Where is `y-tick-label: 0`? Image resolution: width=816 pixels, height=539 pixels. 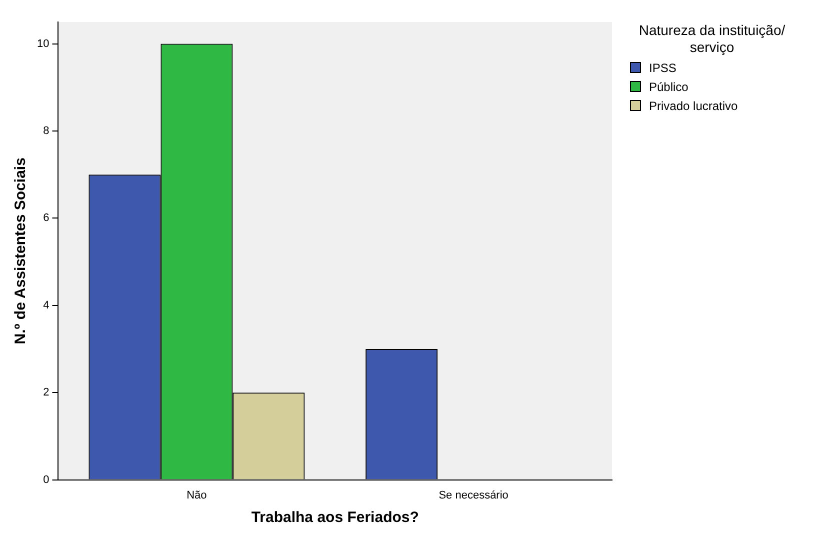 y-tick-label: 0 is located at coordinates (46, 480).